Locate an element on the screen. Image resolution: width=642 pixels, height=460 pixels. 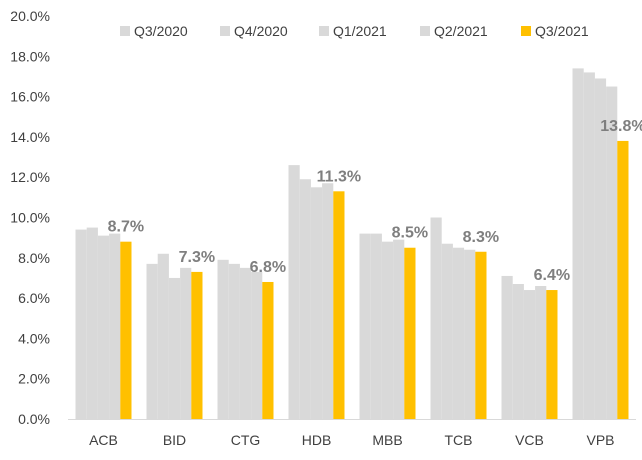
bar-vpb-q3-2021 is located at coordinates (623, 279).